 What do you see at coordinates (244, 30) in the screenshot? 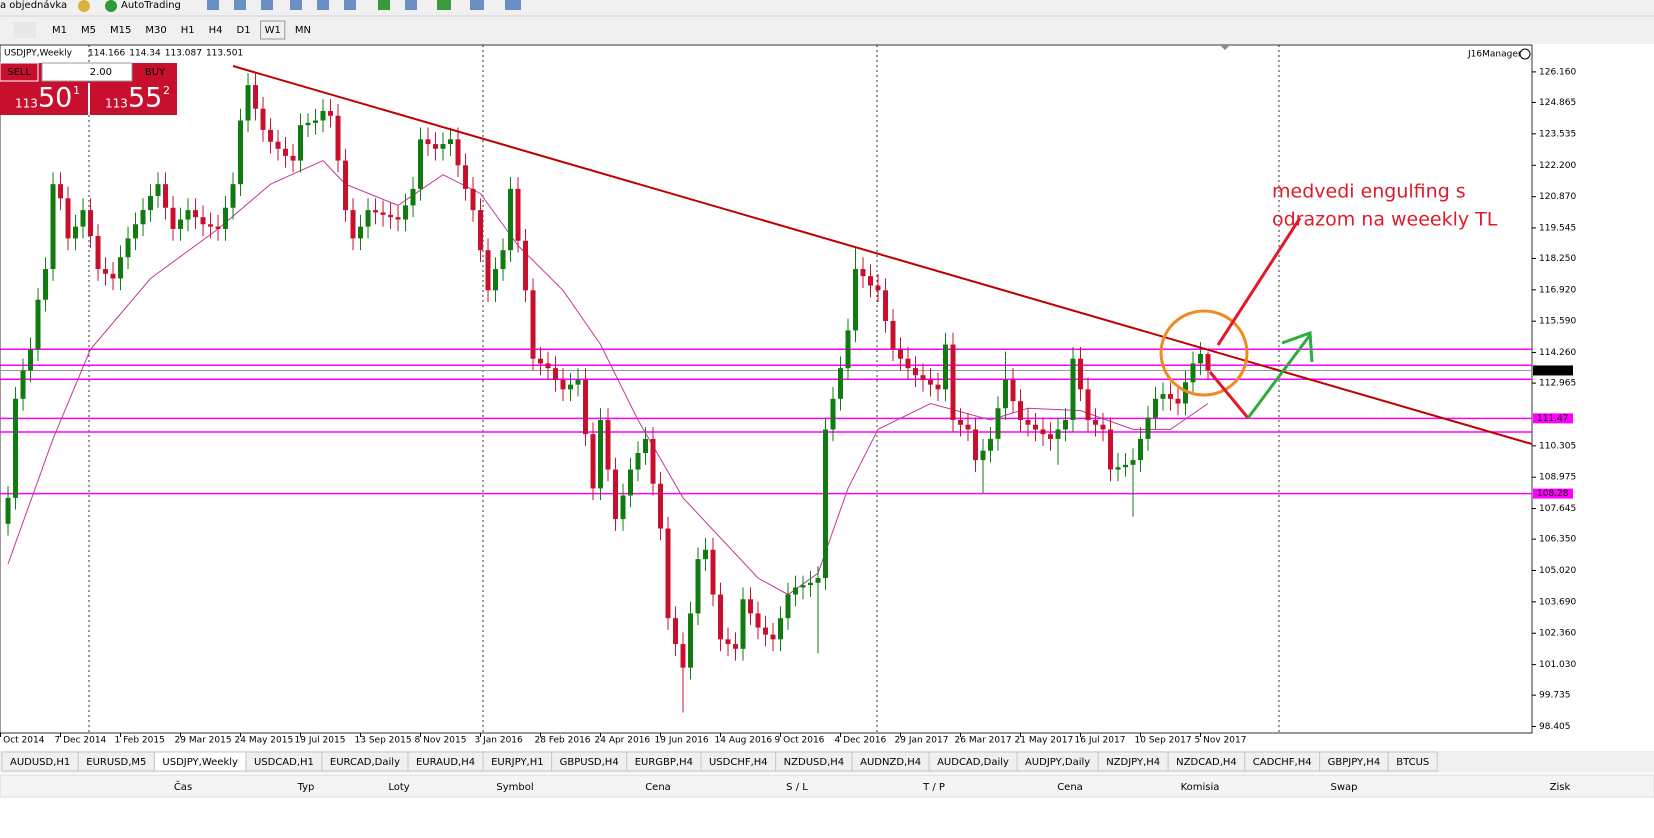
I see `timeframe-button: D1` at bounding box center [244, 30].